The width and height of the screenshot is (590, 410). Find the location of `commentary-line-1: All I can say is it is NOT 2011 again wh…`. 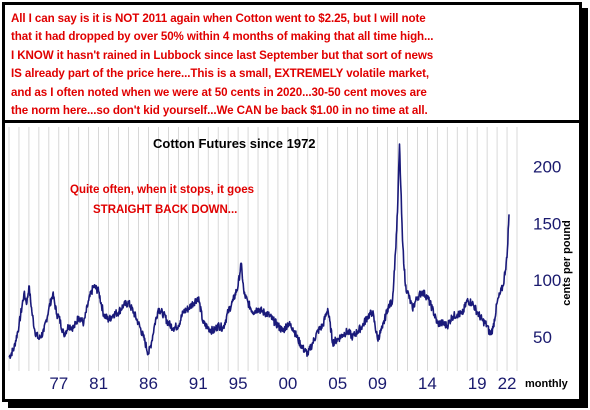

commentary-line-1: All I can say is it is NOT 2011 again wh… is located at coordinates (218, 18).